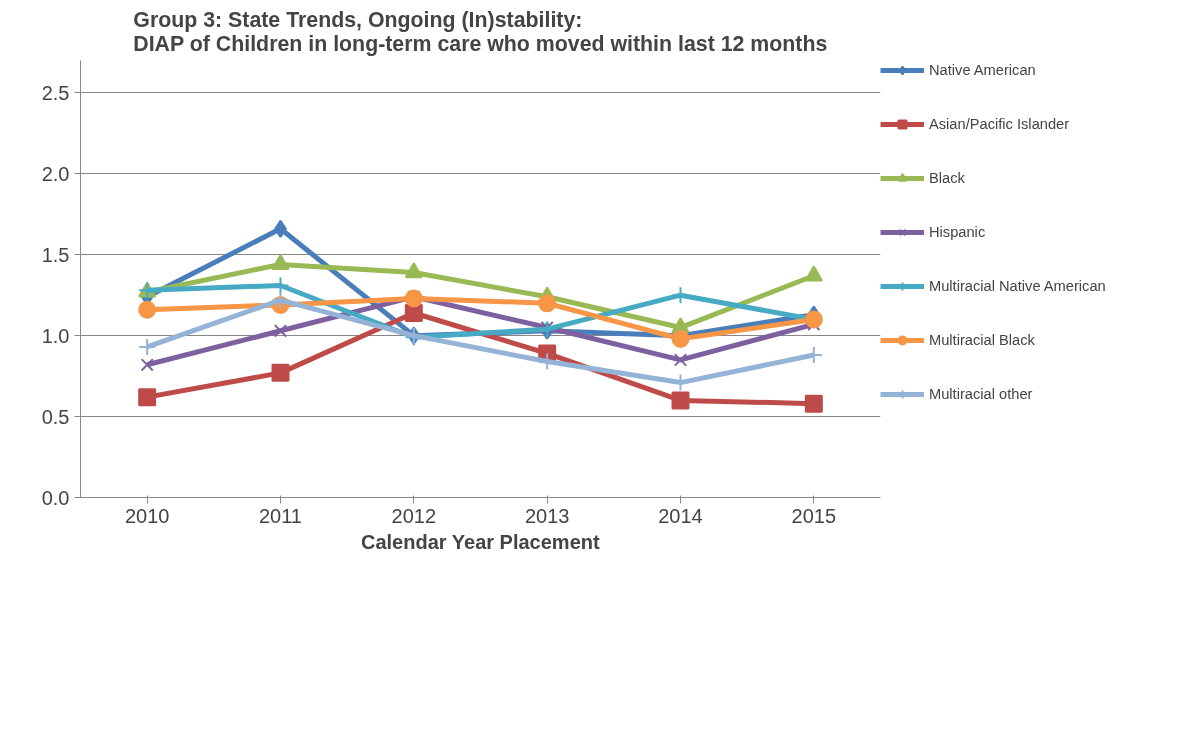  I want to click on legend-label: Multiracial other, so click(981, 394).